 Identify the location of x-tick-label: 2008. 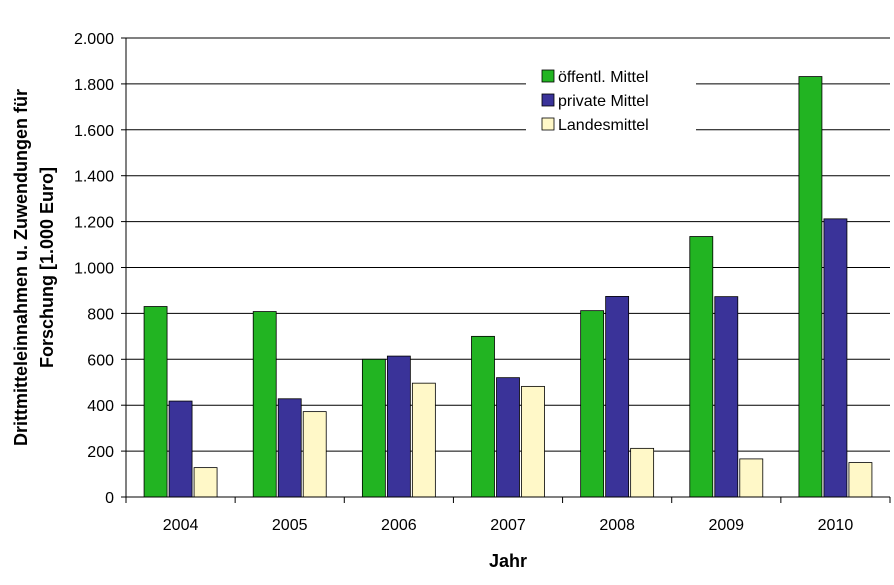
(617, 525).